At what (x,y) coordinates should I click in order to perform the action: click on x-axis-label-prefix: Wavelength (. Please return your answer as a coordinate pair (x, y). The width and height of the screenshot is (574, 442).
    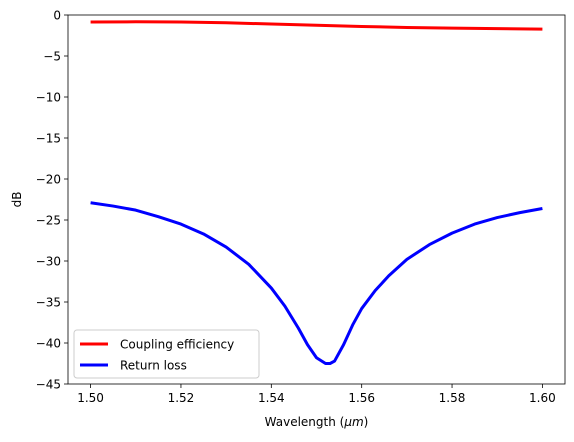
    Looking at the image, I should click on (305, 422).